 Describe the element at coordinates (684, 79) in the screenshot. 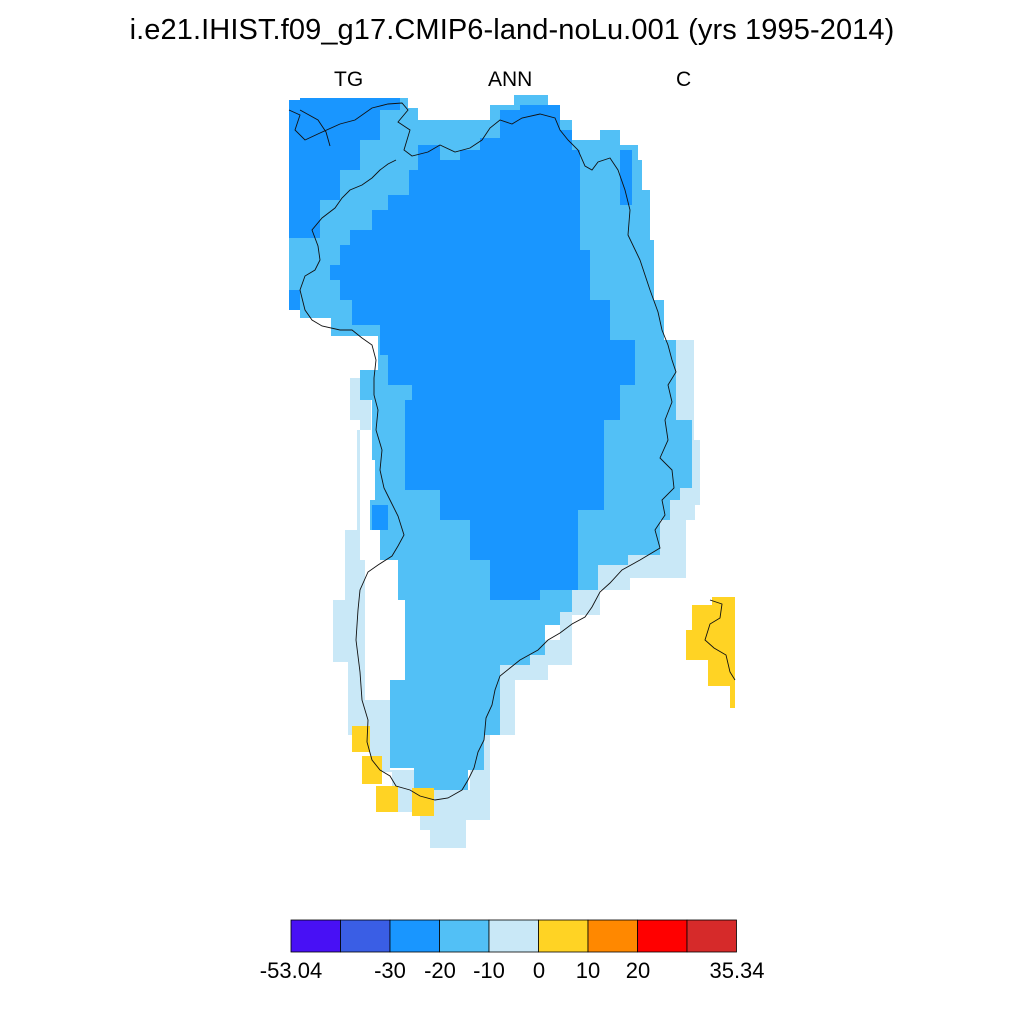

I see `units-label: C` at that location.